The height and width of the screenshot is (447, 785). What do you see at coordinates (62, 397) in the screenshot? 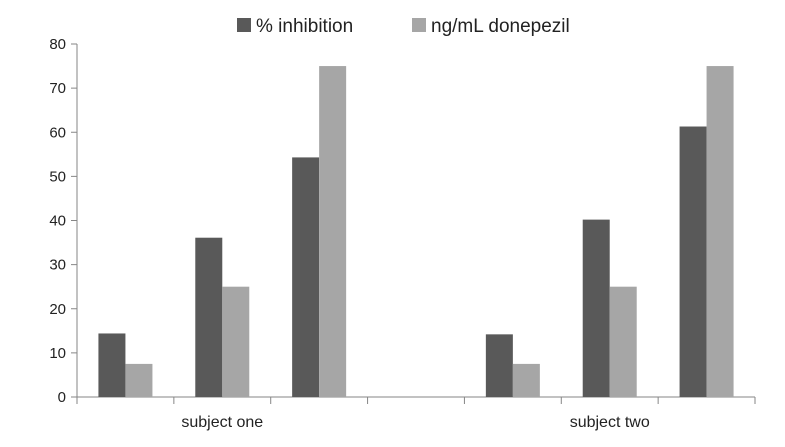
I see `y-tick-label: 0` at bounding box center [62, 397].